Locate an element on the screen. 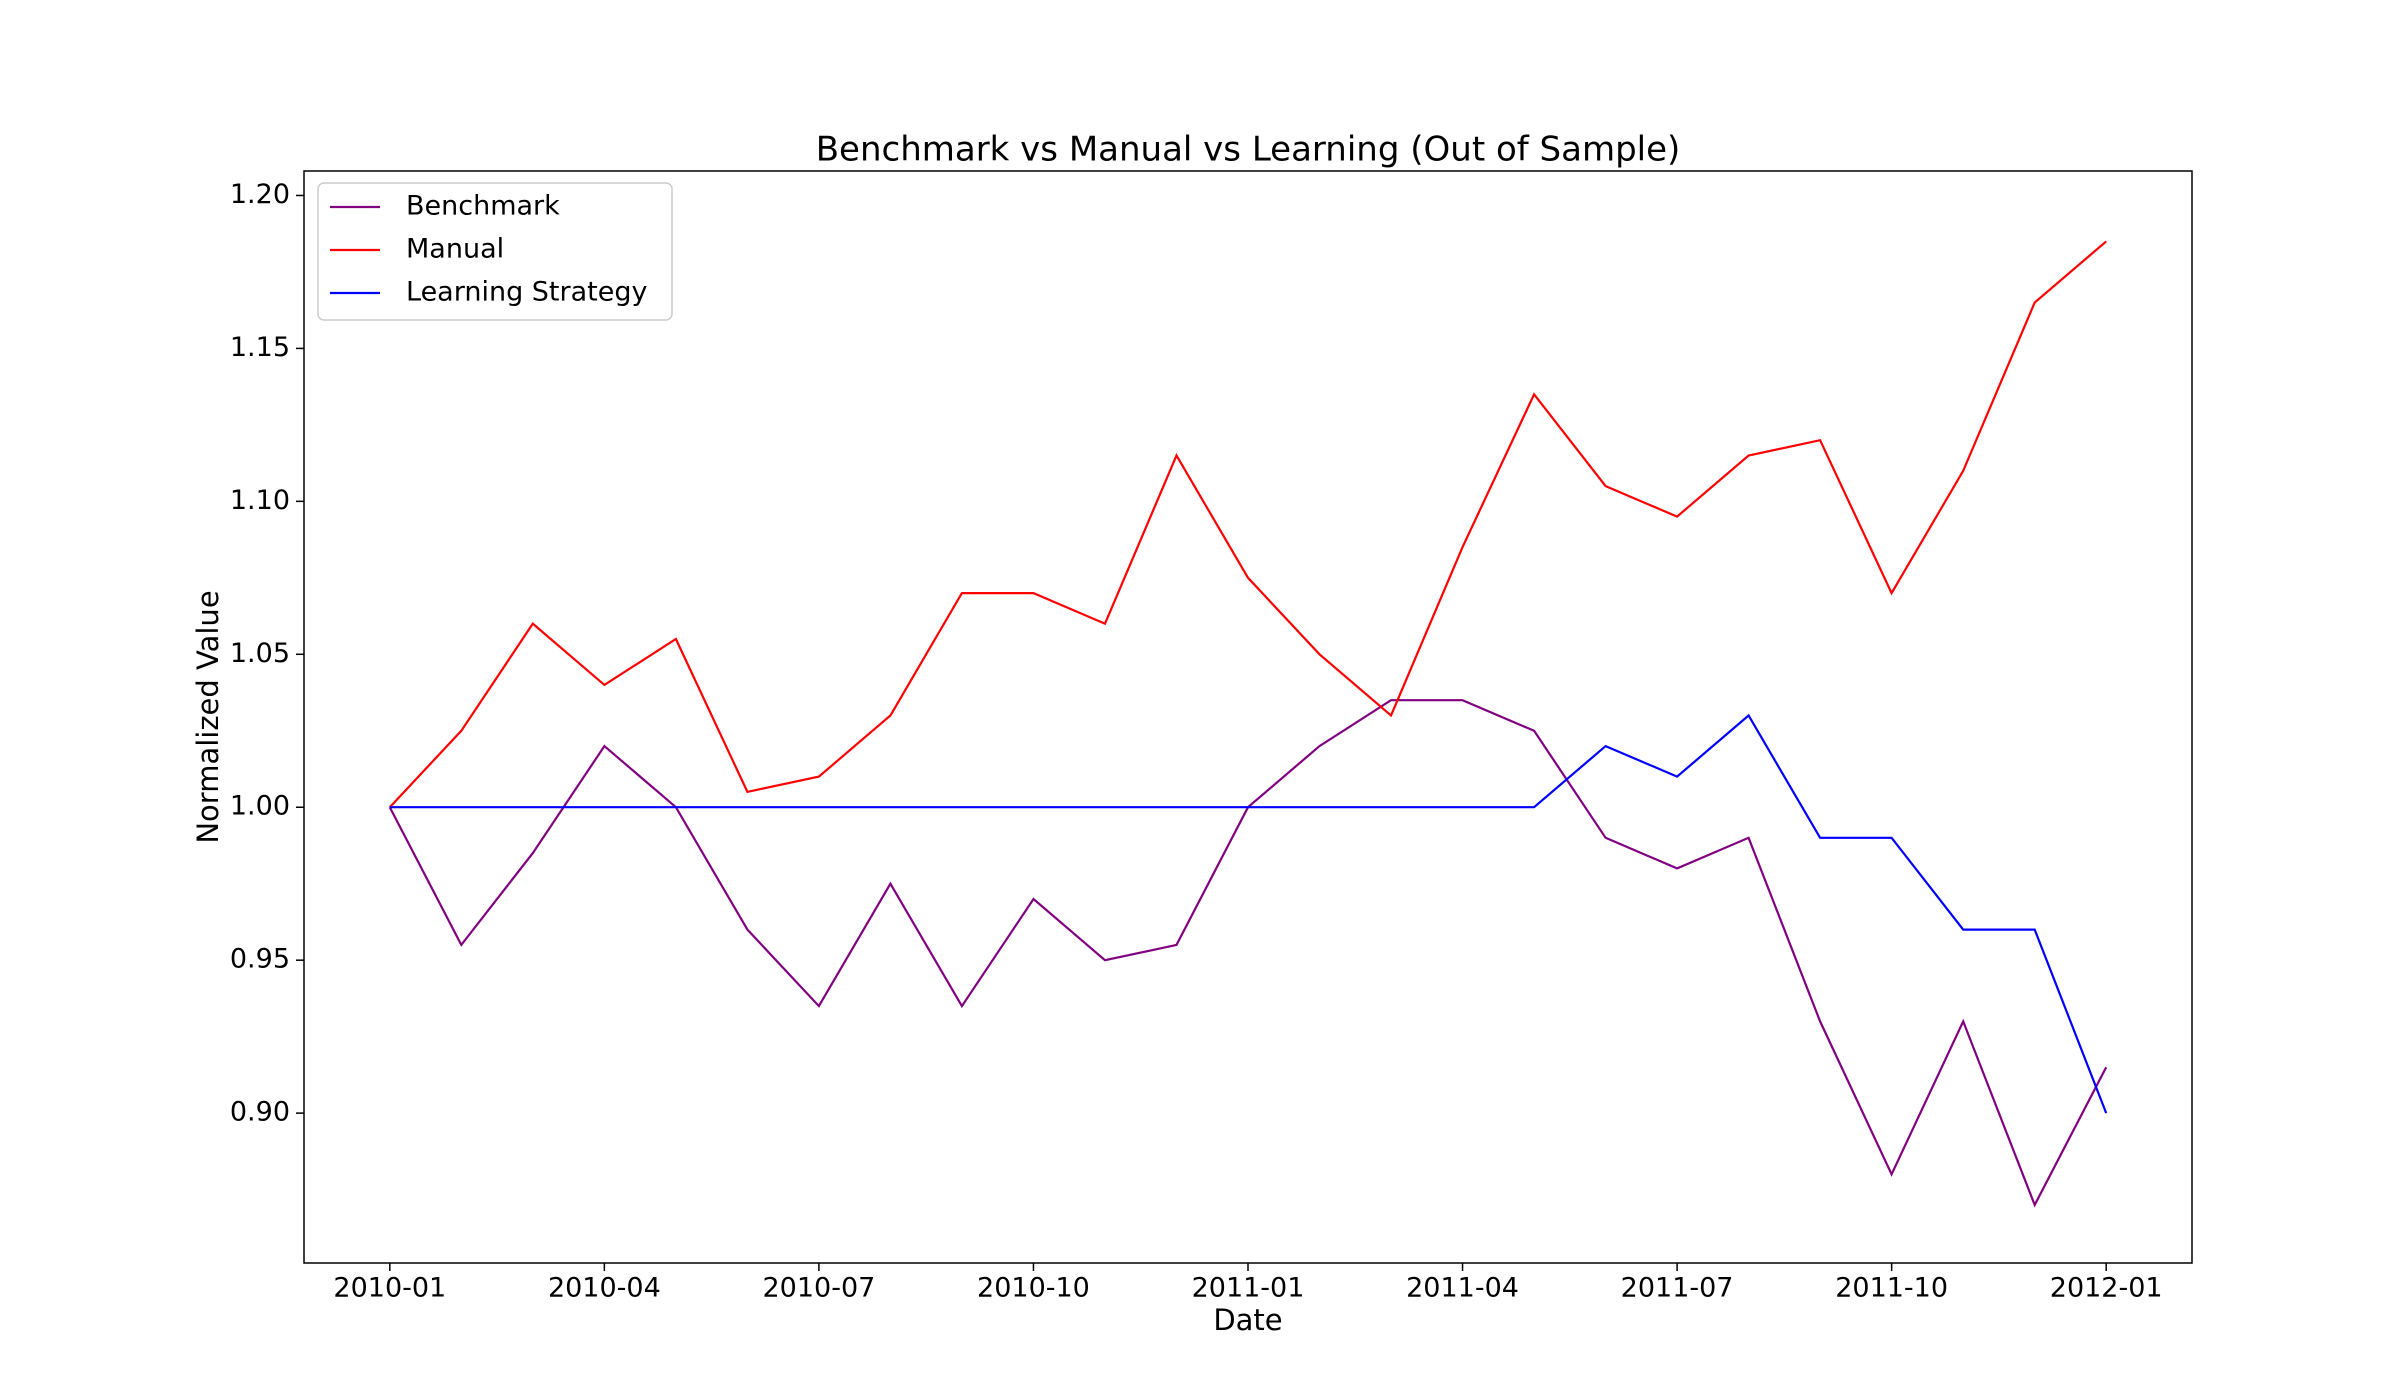 This screenshot has height=1400, width=2400. legend-label: Benchmark is located at coordinates (483, 206).